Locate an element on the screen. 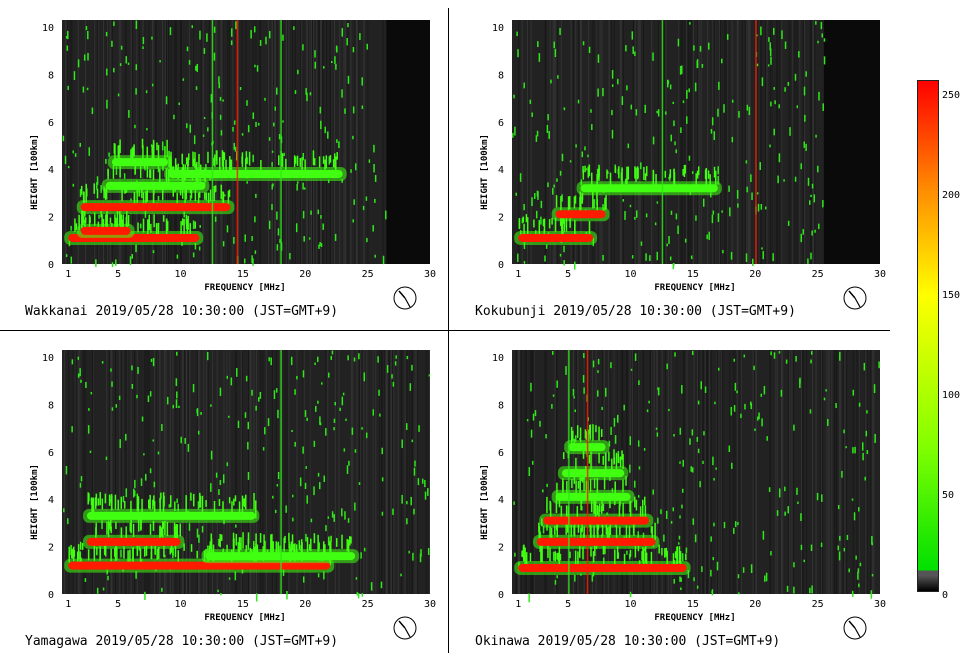  x-tick-label: 20 is located at coordinates (755, 604).